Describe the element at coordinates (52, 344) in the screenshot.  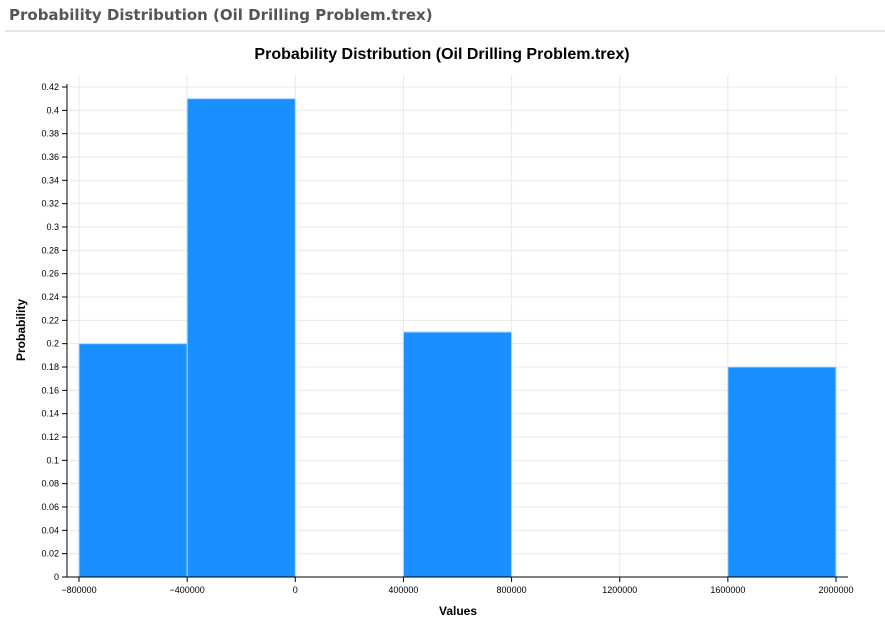
I see `y-tick-label: 0.2` at that location.